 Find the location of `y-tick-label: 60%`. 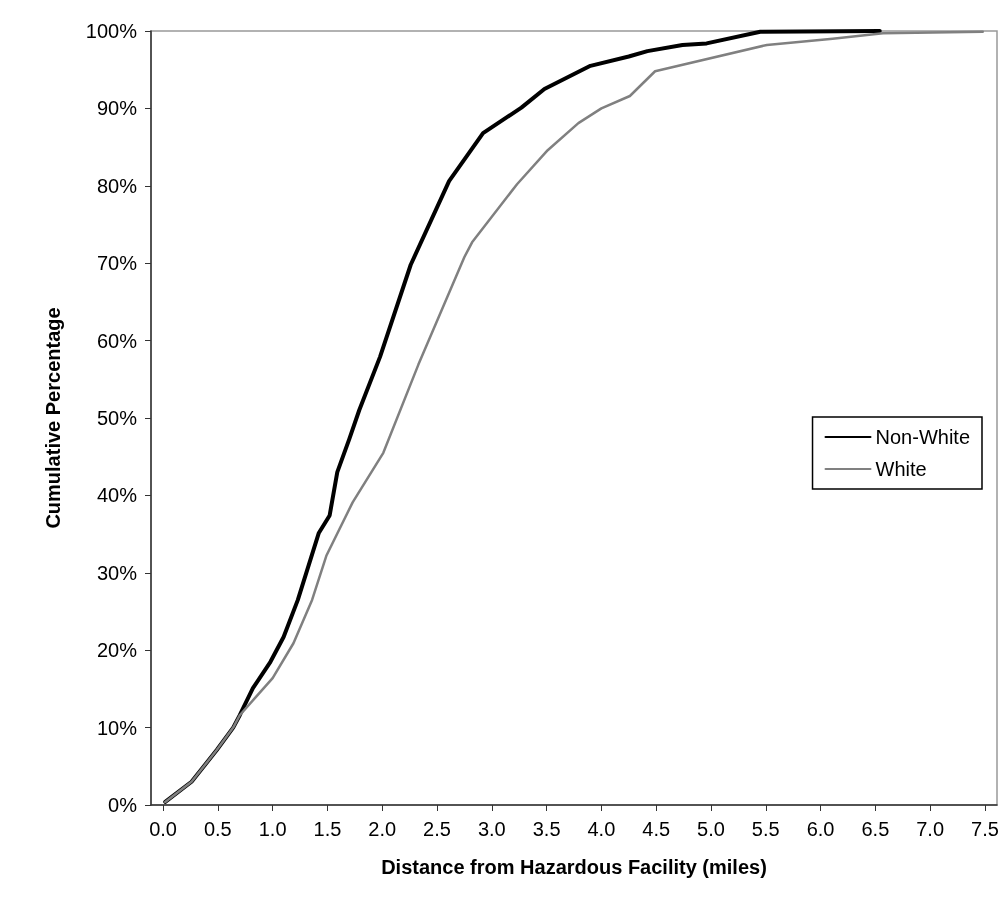

y-tick-label: 60% is located at coordinates (117, 340).